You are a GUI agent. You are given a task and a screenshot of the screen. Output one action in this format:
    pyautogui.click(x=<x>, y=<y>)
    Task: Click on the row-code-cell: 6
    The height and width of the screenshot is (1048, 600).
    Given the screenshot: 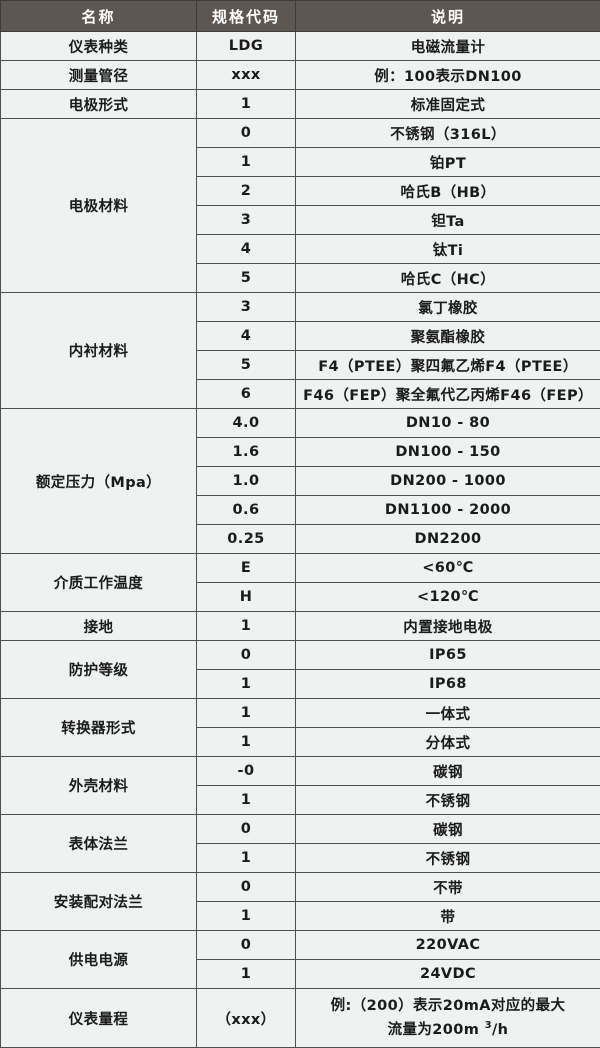 What is the action you would take?
    pyautogui.click(x=246, y=394)
    